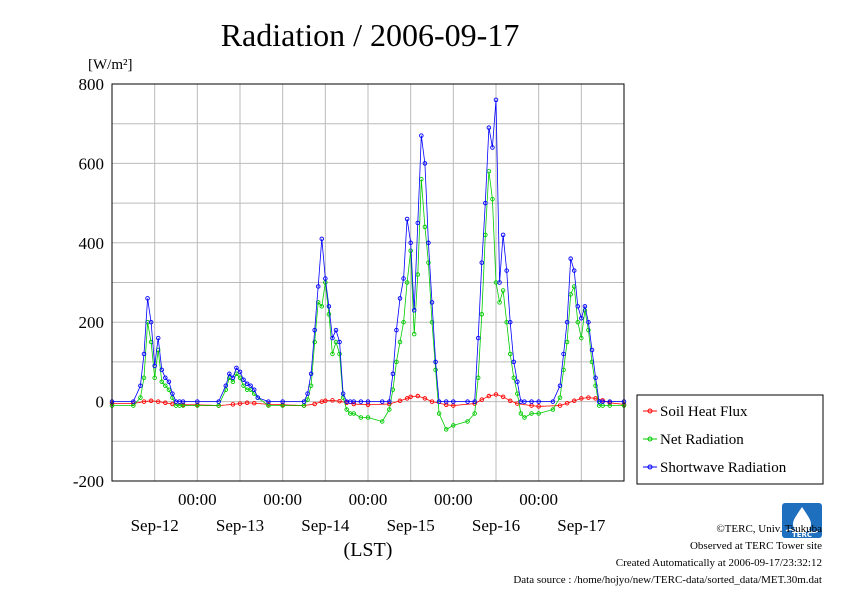 Image resolution: width=842 pixels, height=595 pixels. Describe the element at coordinates (802, 535) in the screenshot. I see `logo-text: TERC` at that location.